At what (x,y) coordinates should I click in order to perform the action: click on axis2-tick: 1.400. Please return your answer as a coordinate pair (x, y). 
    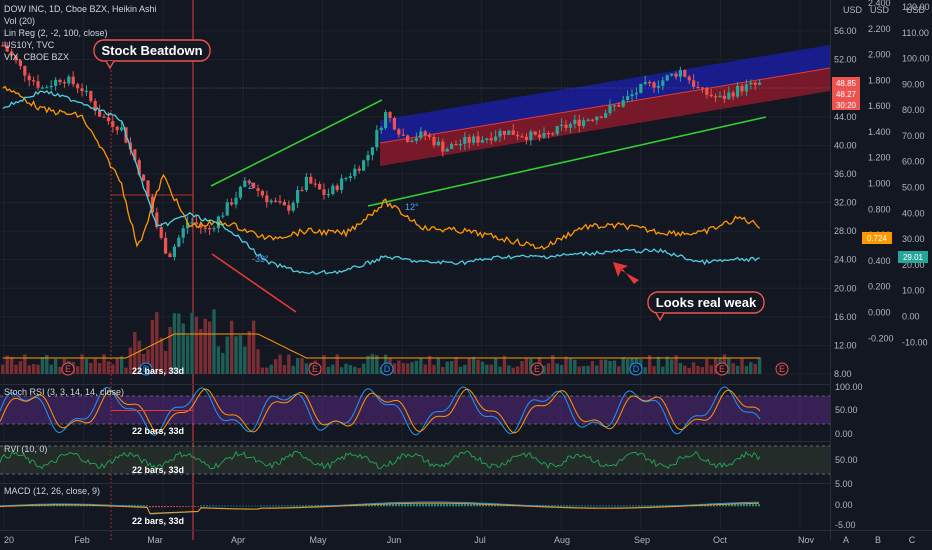
    Looking at the image, I should click on (879, 132).